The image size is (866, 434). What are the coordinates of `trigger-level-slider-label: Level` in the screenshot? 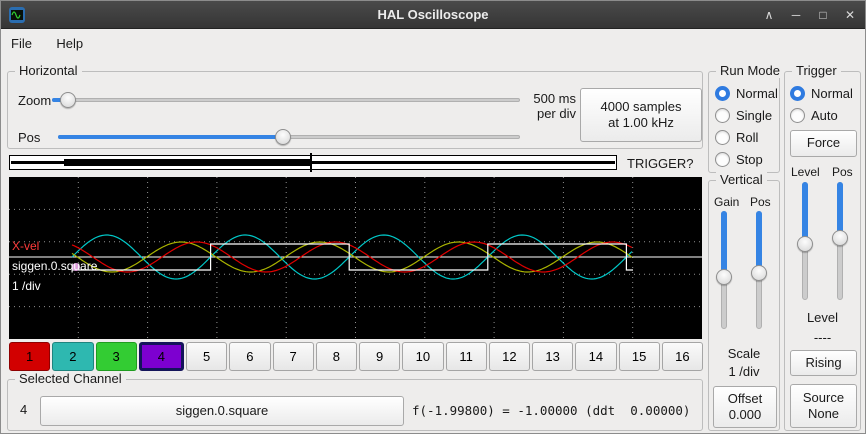 It's located at (805, 172).